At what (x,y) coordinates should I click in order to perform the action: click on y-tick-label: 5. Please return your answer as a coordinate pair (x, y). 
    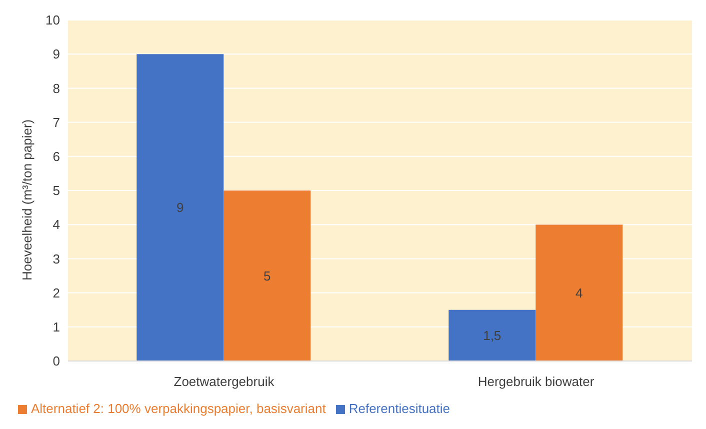
    Looking at the image, I should click on (56, 190).